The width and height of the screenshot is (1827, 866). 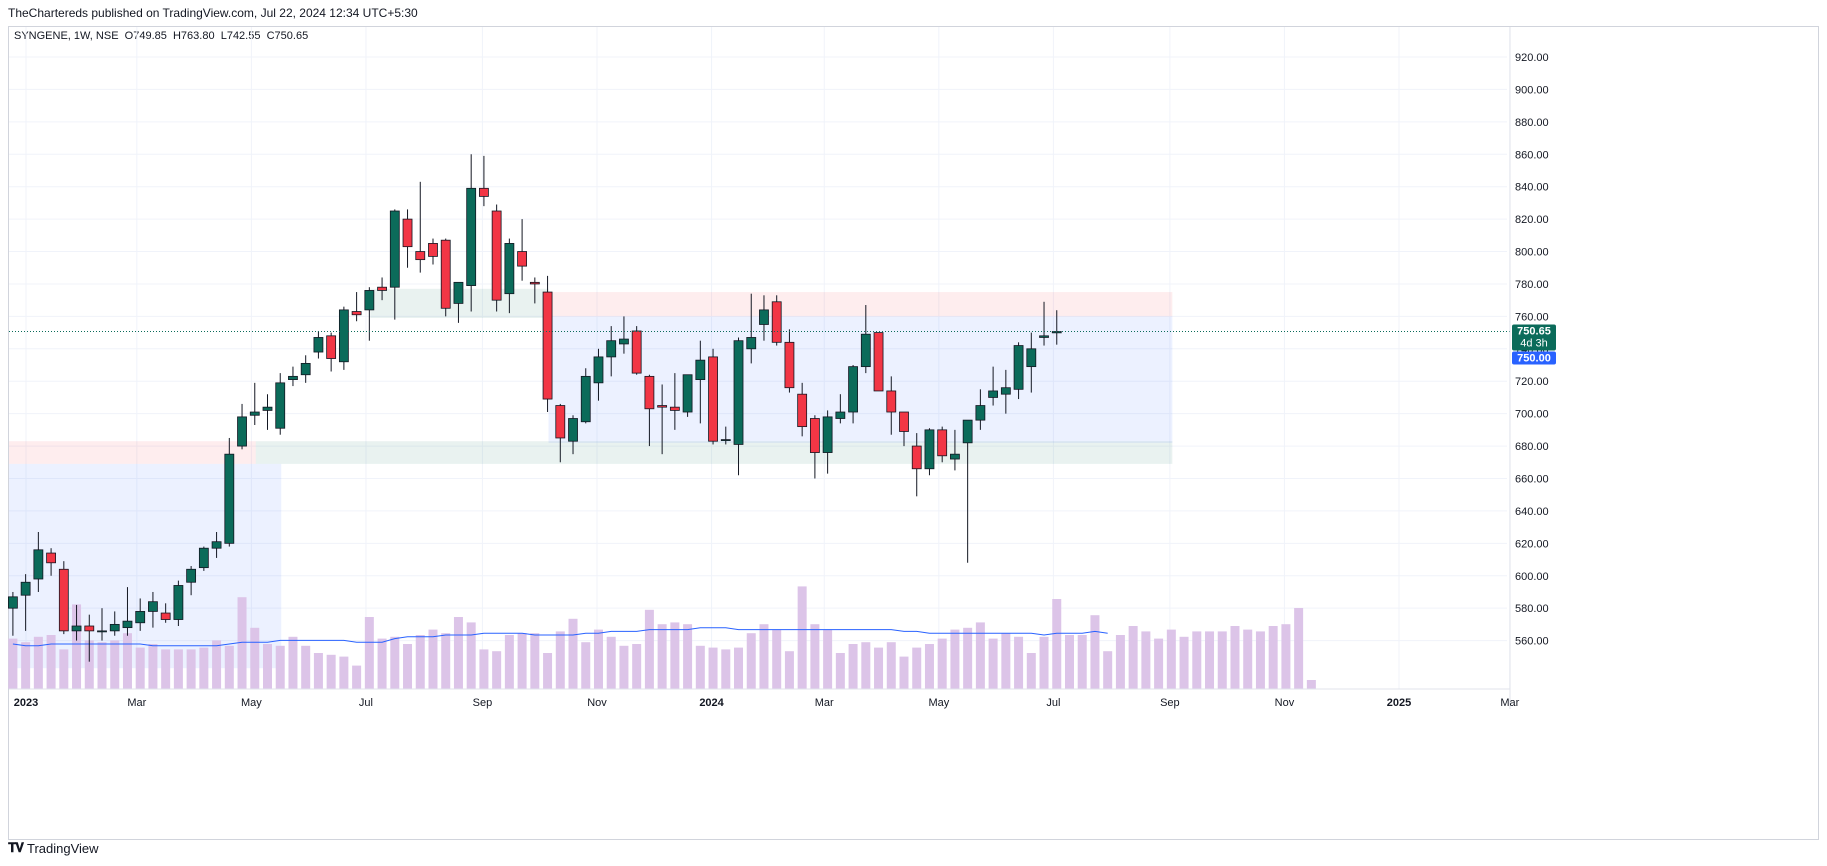 I want to click on y-tick-label: 640.00, so click(x=1532, y=512).